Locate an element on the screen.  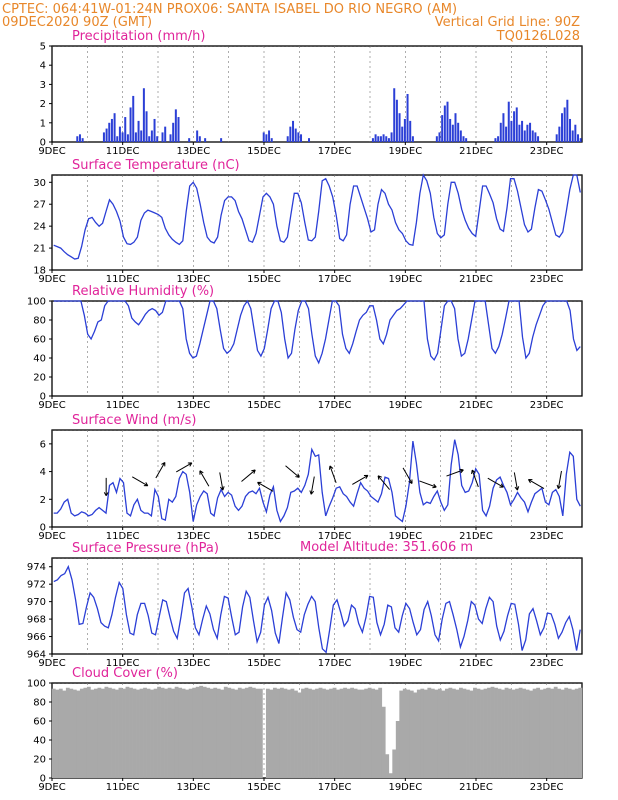
header-grid-line: Vertical Grid Line: 90Z is located at coordinates (507, 22).